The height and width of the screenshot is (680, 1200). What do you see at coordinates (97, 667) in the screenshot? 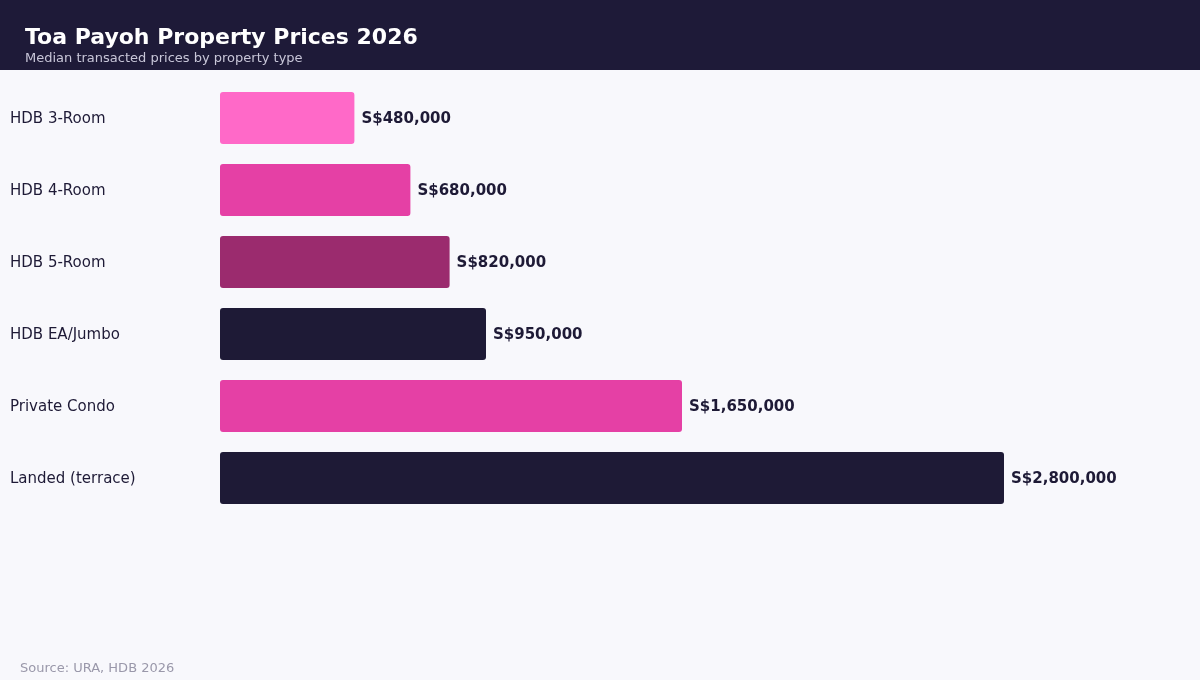
I see `source-note: Source: URA, HDB 2026` at bounding box center [97, 667].